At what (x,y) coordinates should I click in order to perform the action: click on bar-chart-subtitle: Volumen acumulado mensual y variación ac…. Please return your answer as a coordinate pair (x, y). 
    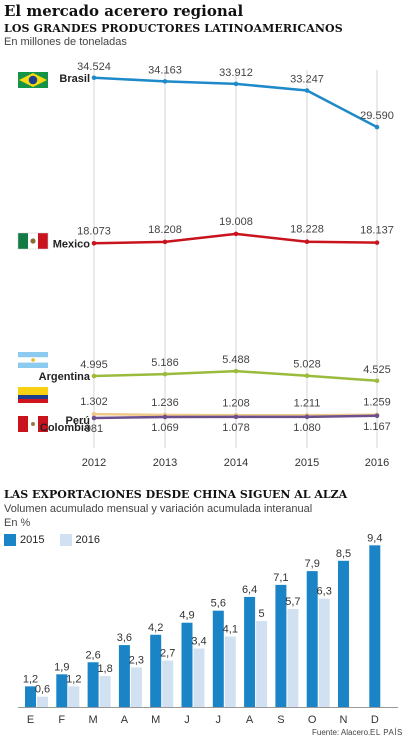
    Looking at the image, I should click on (158, 509).